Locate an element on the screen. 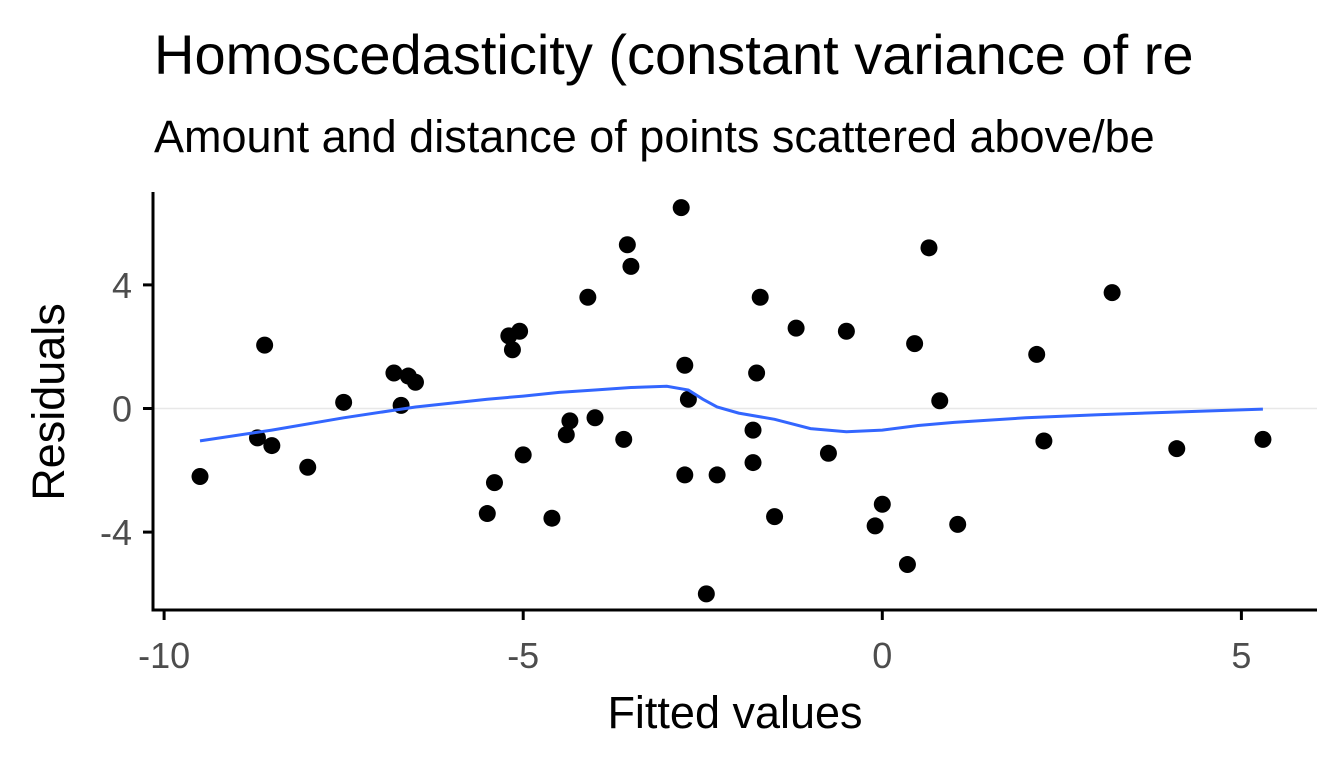  x-tick-label: 5 is located at coordinates (1241, 655).